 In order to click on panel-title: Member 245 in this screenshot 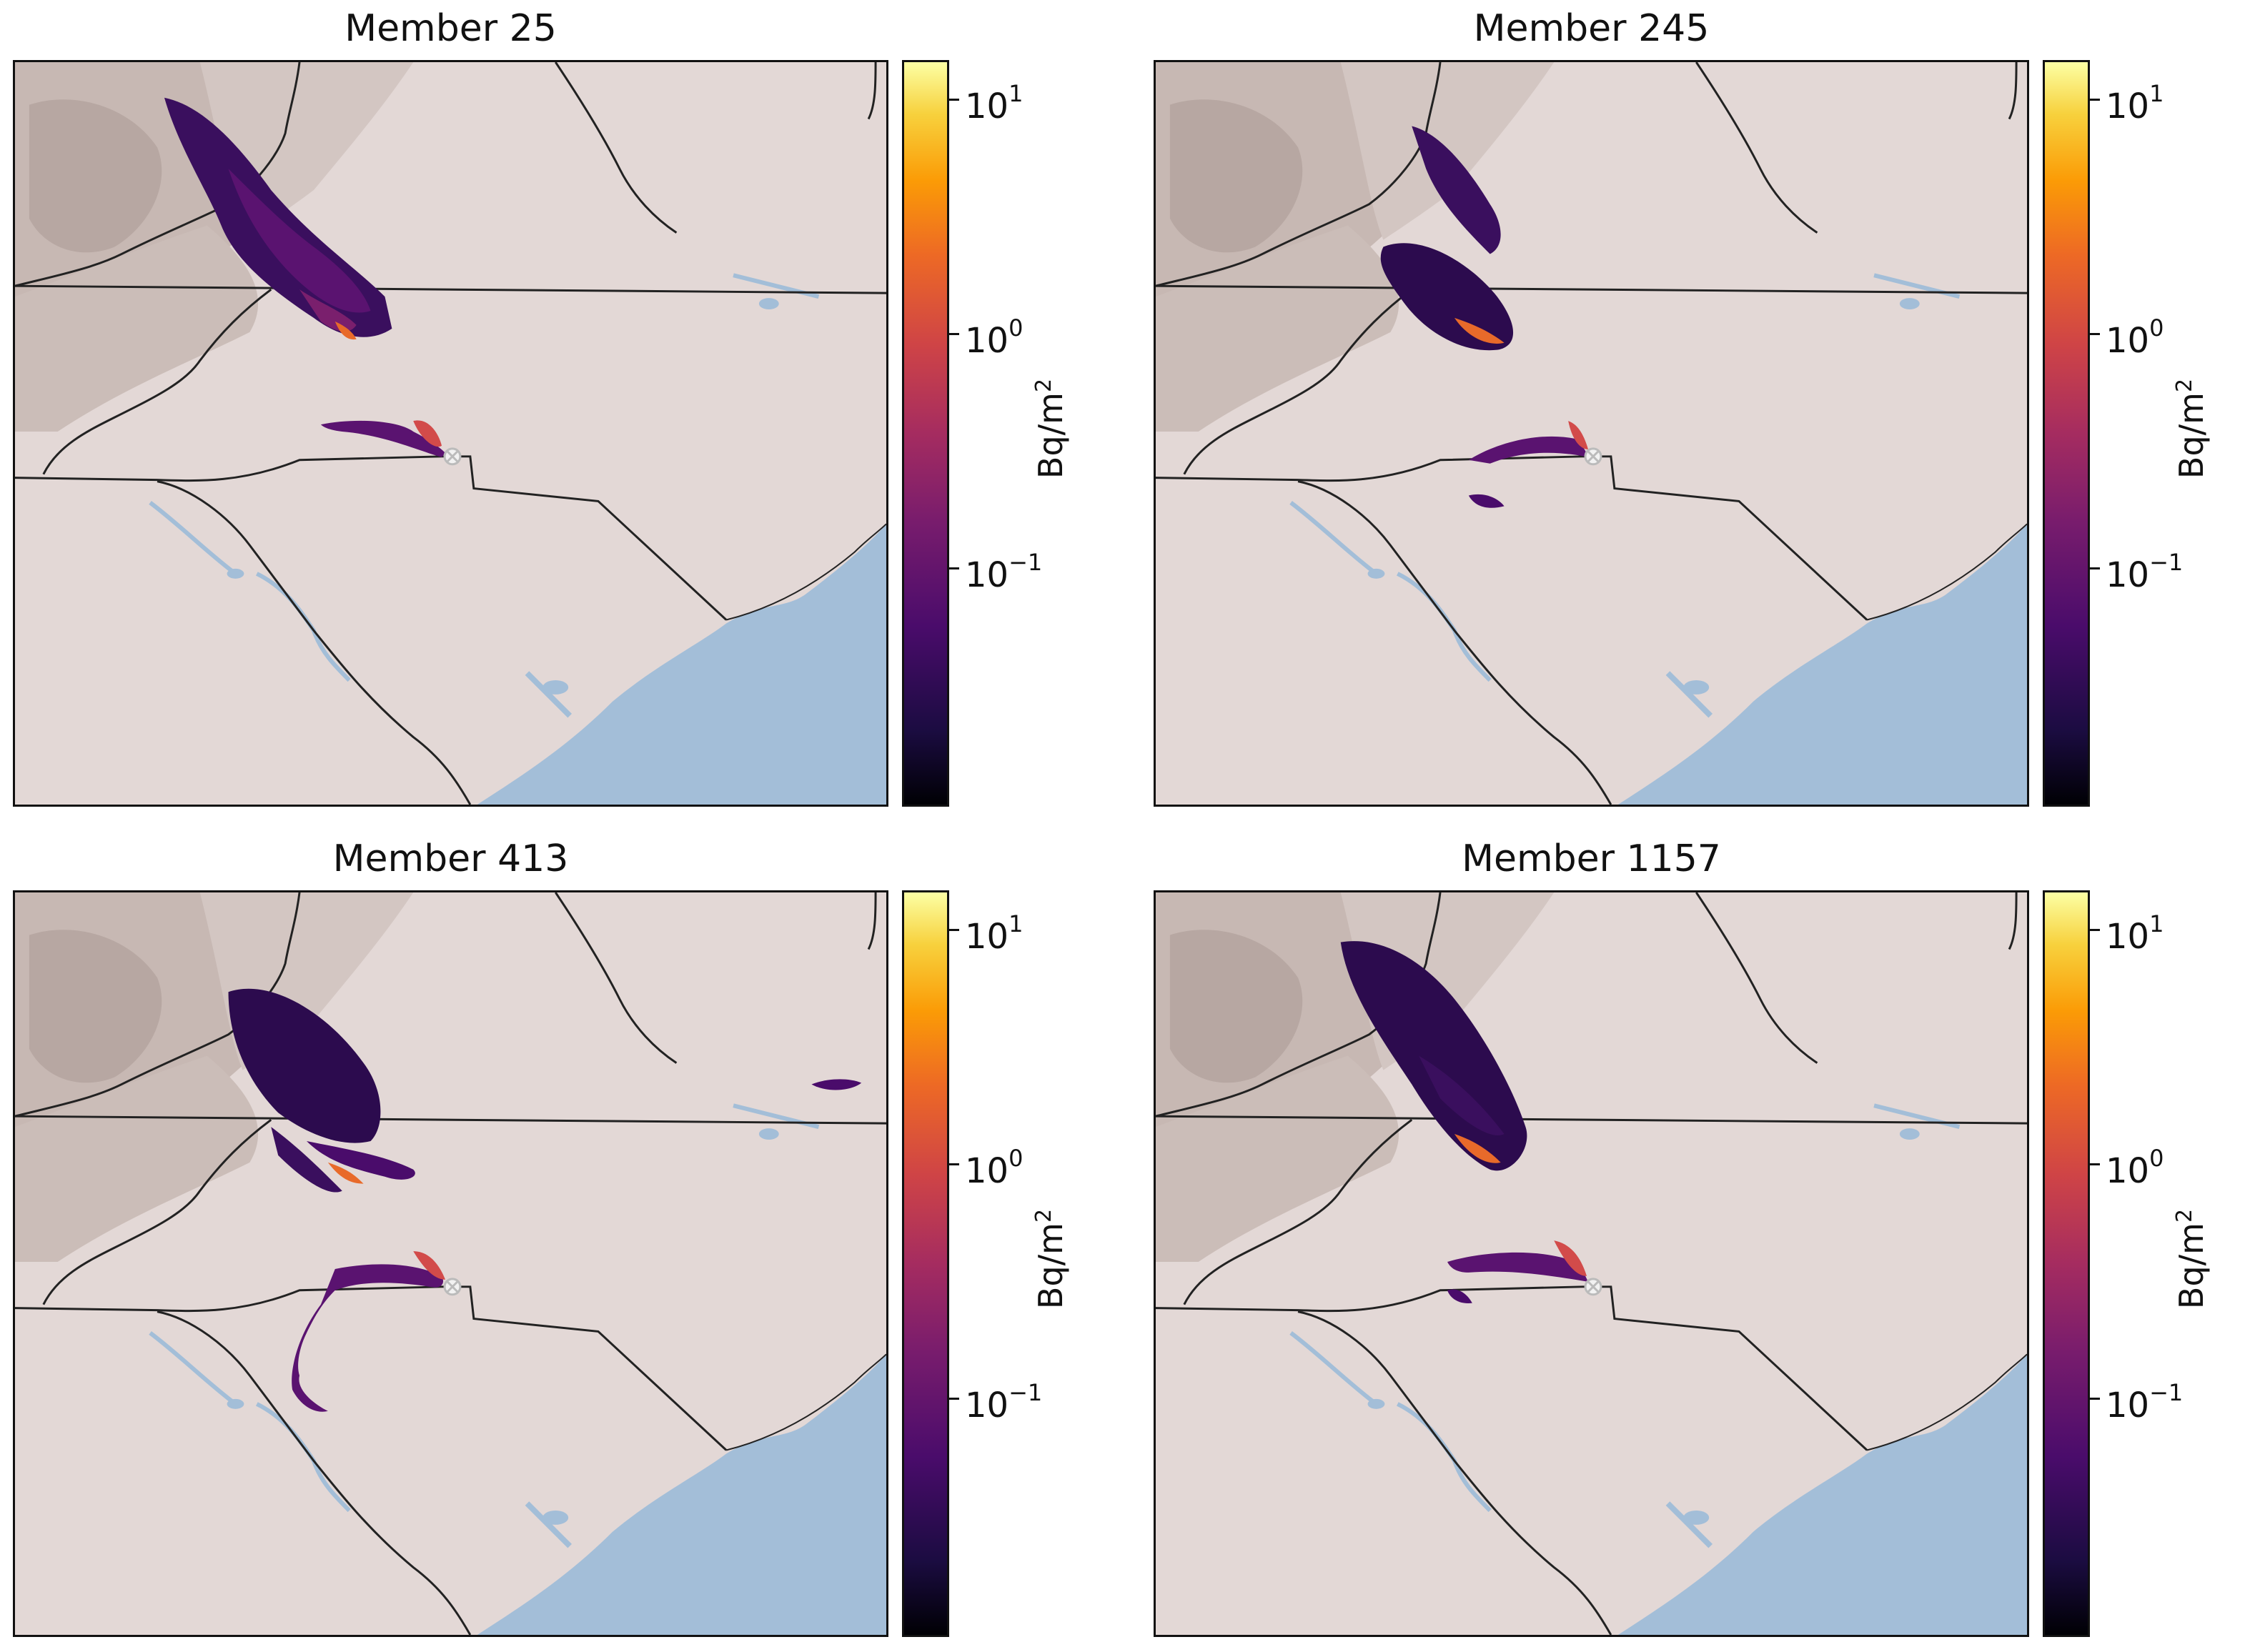, I will do `click(1592, 28)`.